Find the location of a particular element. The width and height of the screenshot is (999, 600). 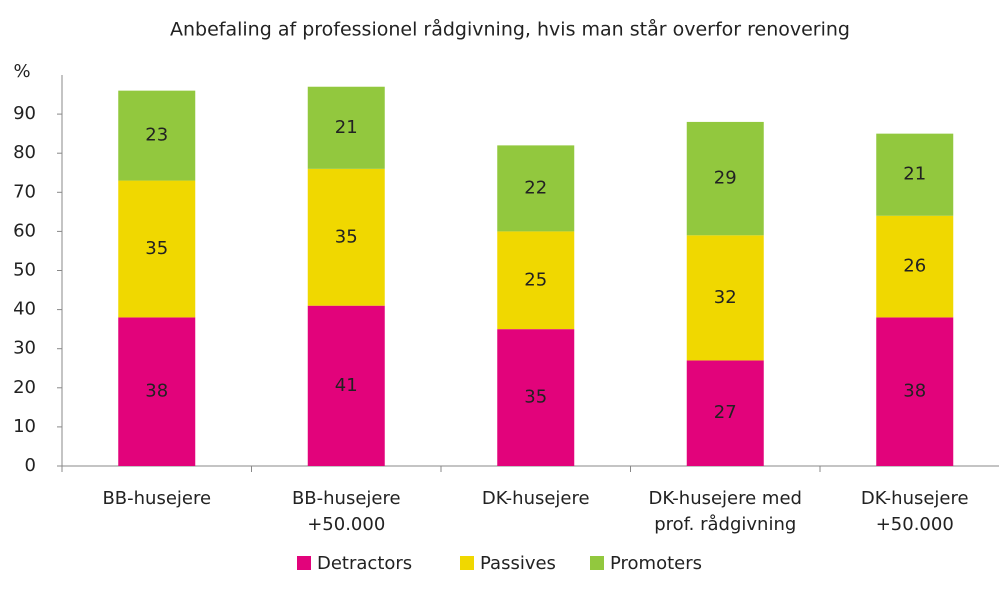

data-label: 23 is located at coordinates (156, 135).